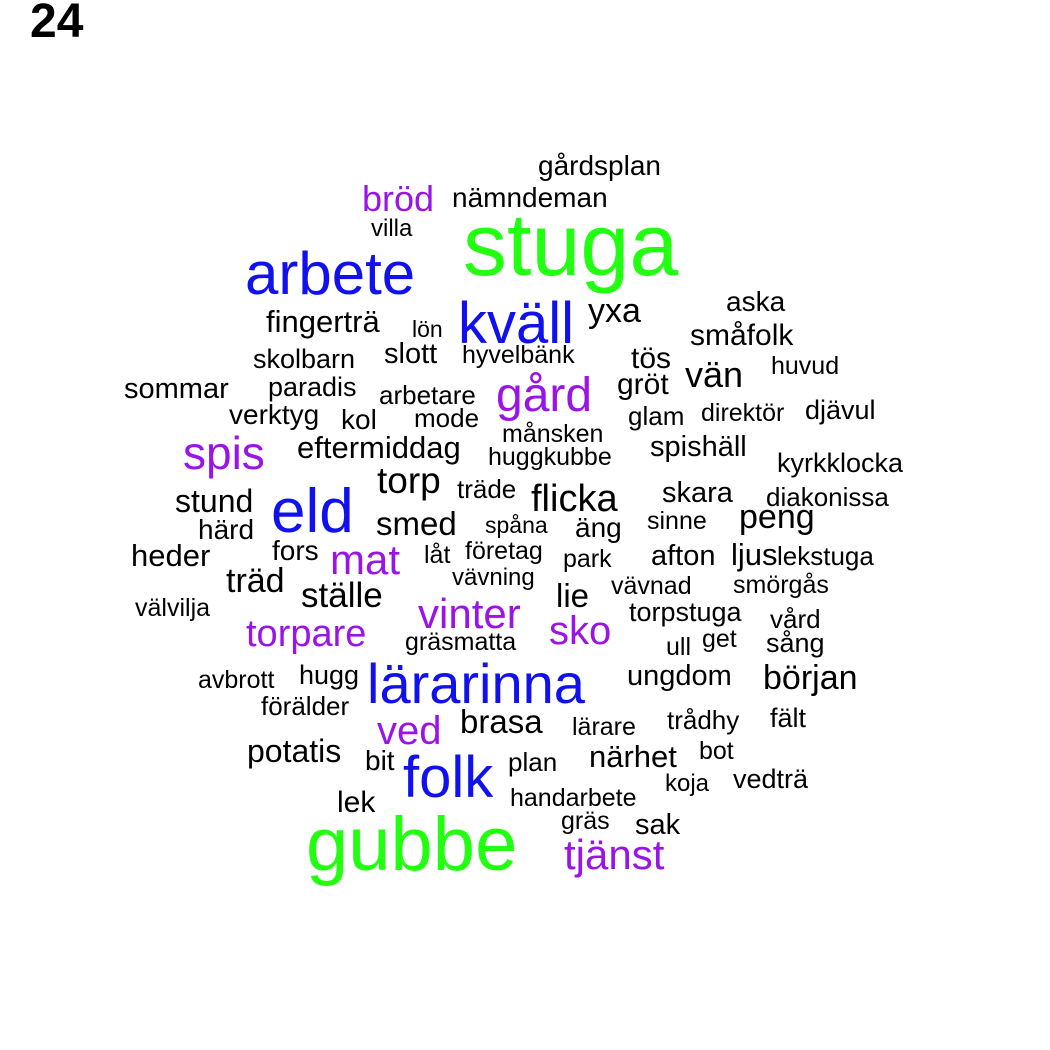 The image size is (1050, 1050). I want to click on cloud-word-handarbete: handarbete, so click(573, 798).